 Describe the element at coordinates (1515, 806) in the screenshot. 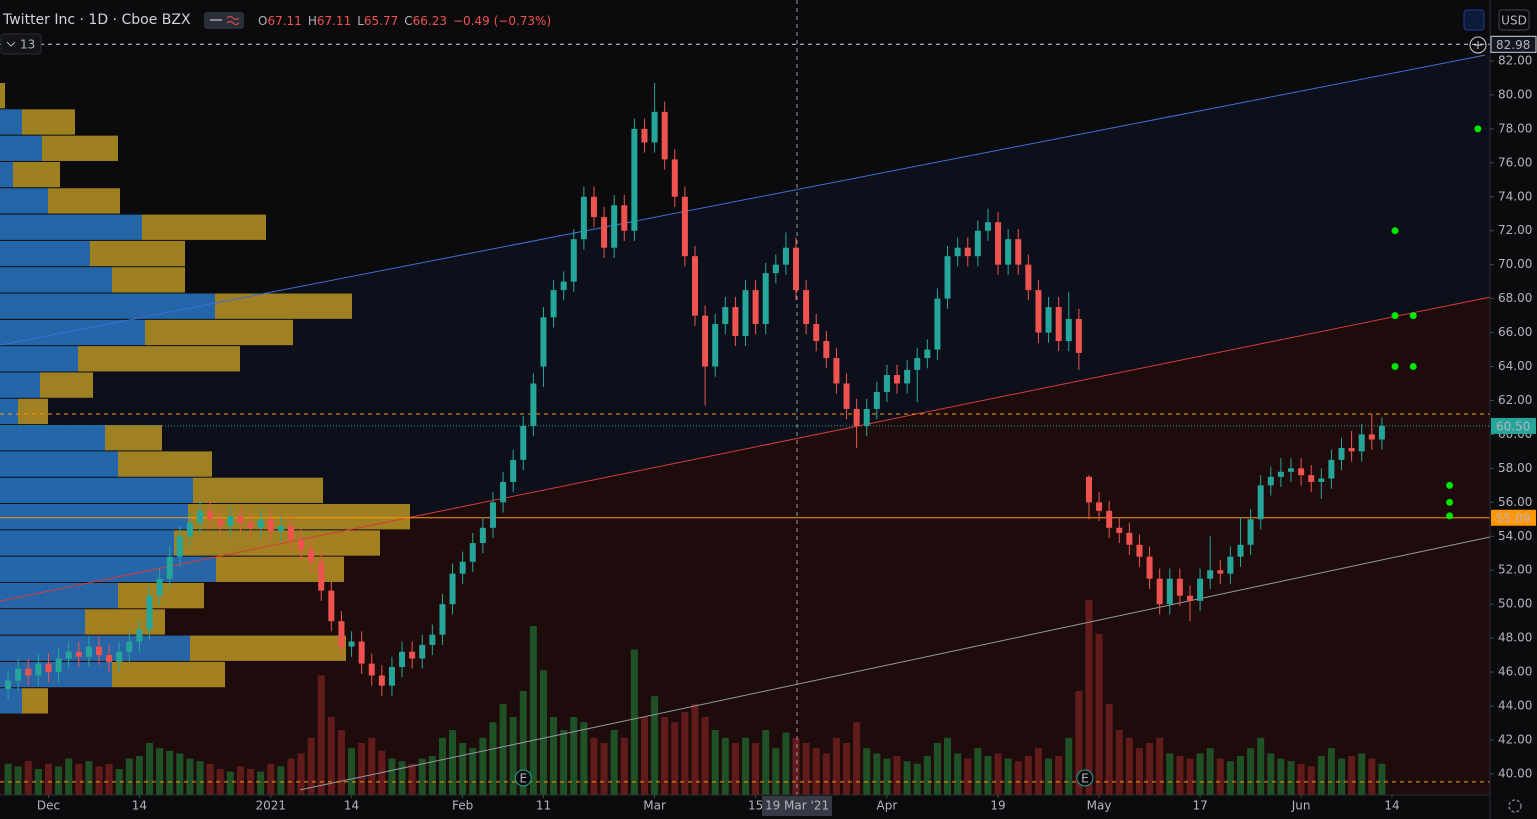

I see `settings-button` at that location.